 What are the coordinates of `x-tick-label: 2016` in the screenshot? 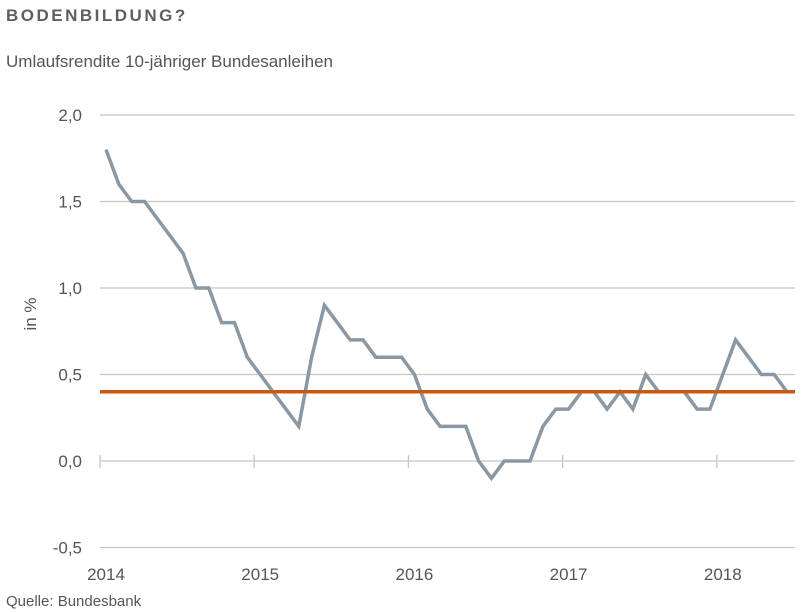 It's located at (414, 574).